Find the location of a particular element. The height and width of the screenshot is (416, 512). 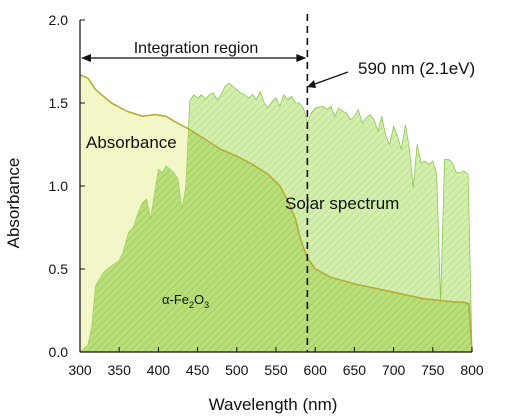

x-tick-label-550: 550 is located at coordinates (276, 370).